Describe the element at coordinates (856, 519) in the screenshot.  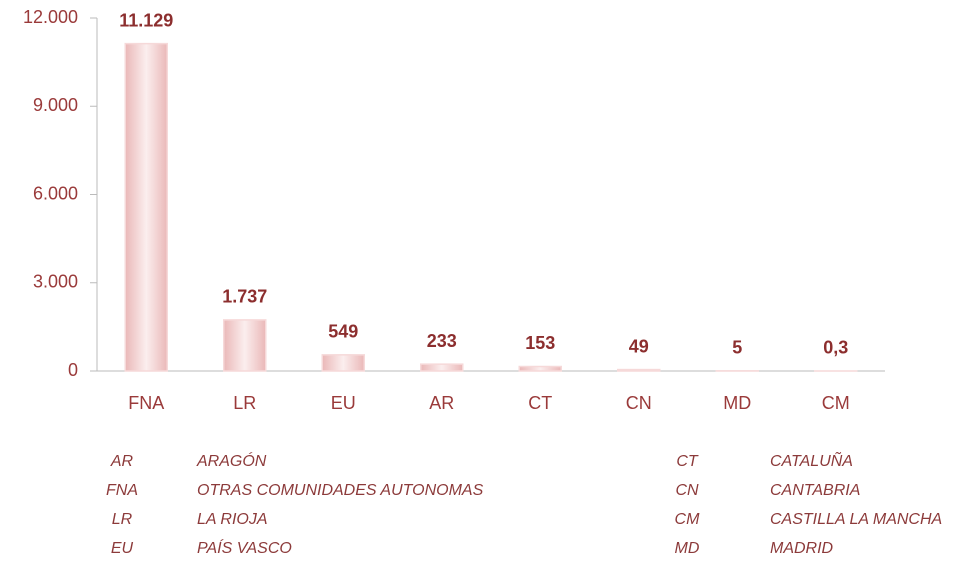
I see `key-name: CASTILLA LA MANCHA` at that location.